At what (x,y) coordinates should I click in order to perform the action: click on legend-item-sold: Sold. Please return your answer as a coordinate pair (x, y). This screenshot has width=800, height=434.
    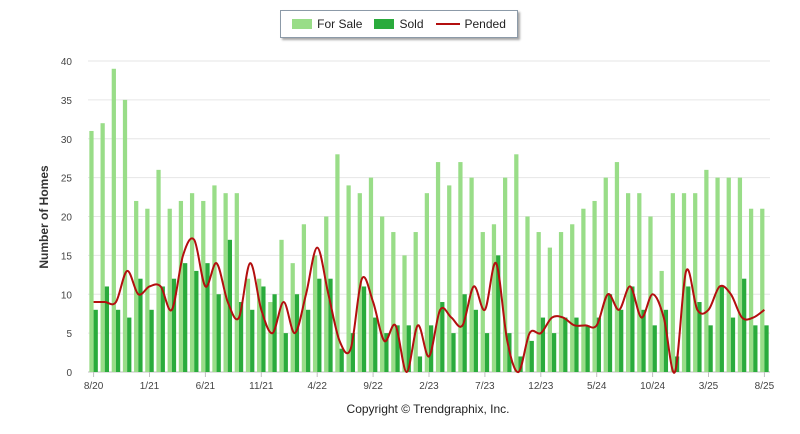
    Looking at the image, I should click on (399, 24).